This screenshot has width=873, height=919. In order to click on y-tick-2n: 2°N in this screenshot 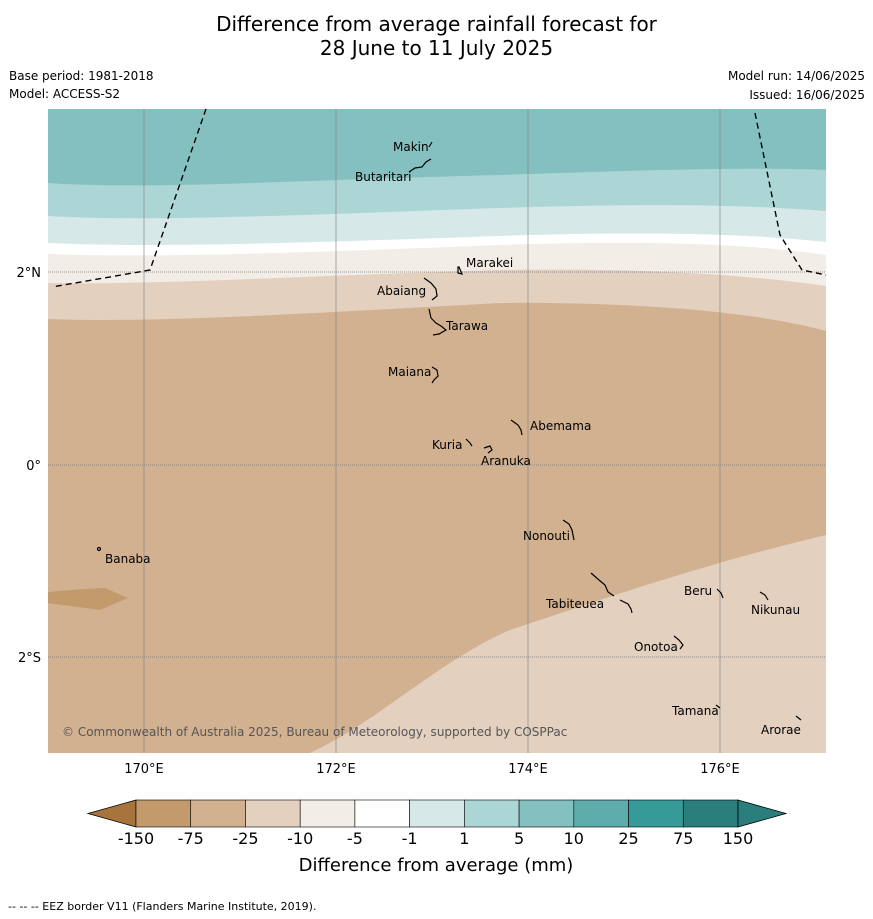, I will do `click(29, 273)`.